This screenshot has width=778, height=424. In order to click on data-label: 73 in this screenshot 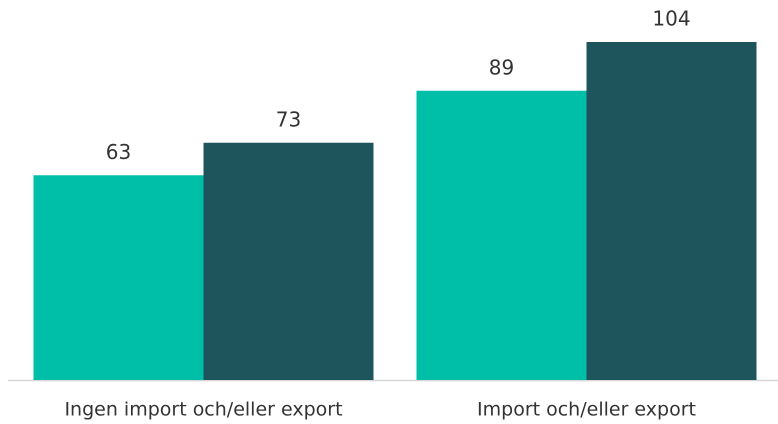, I will do `click(288, 119)`.